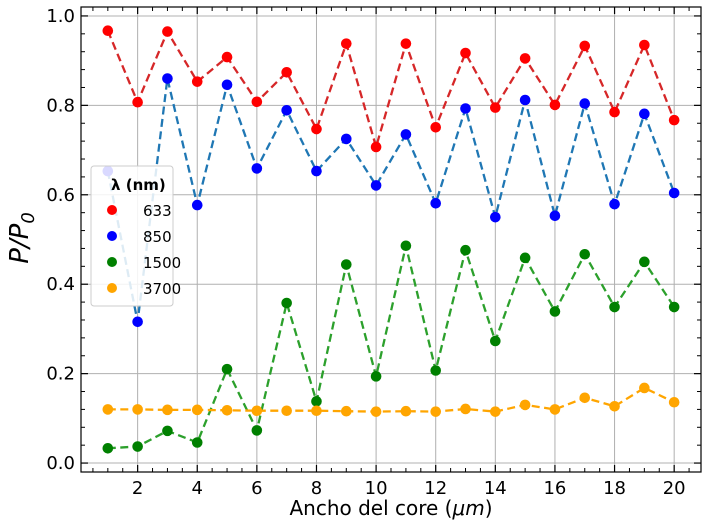  What do you see at coordinates (674, 488) in the screenshot?
I see `x-tick-label: 20` at bounding box center [674, 488].